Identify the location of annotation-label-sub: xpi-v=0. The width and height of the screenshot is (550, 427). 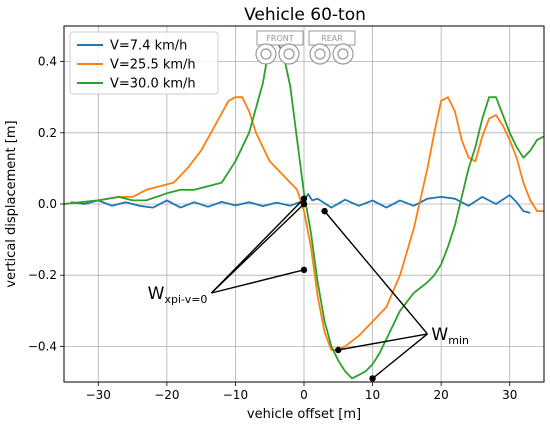
(185, 299).